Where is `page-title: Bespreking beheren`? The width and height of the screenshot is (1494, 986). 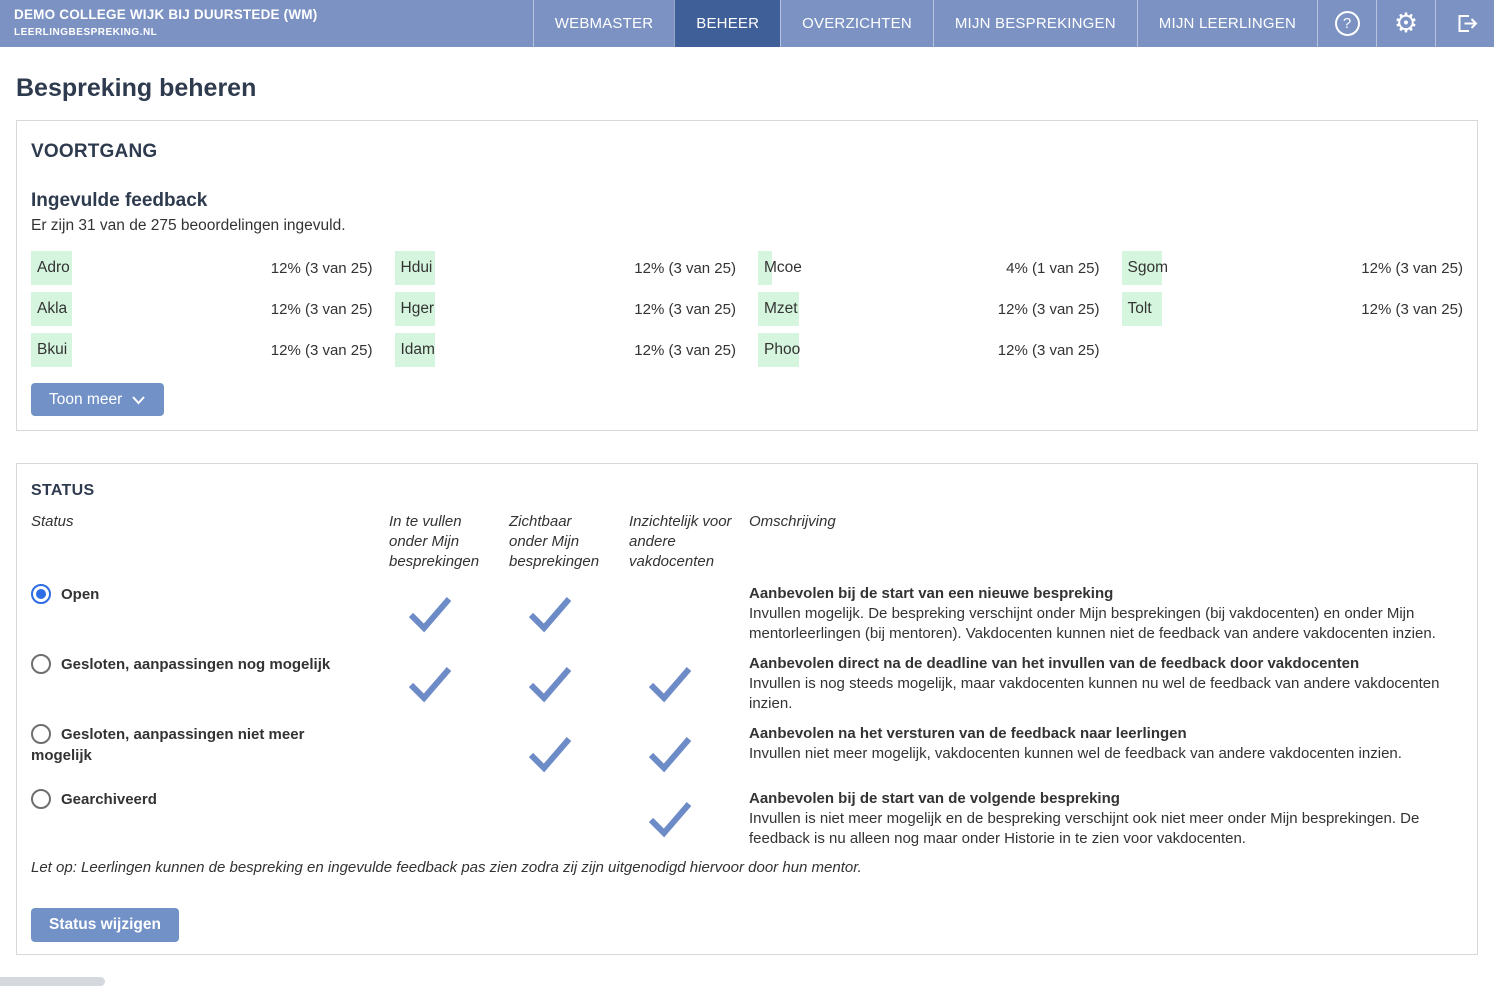 page-title: Bespreking beheren is located at coordinates (136, 88).